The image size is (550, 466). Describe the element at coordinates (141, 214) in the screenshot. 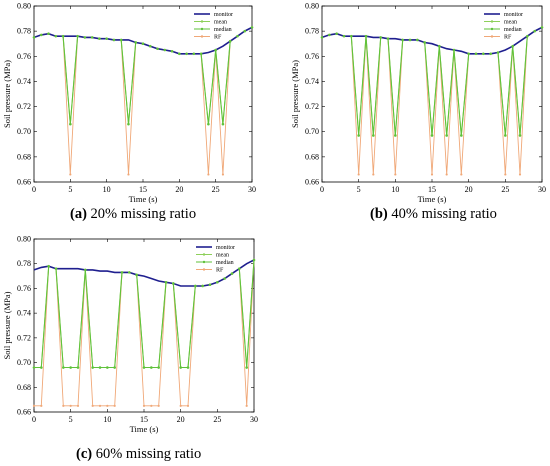

I see `caption-a-text: 20% missing ratio` at that location.